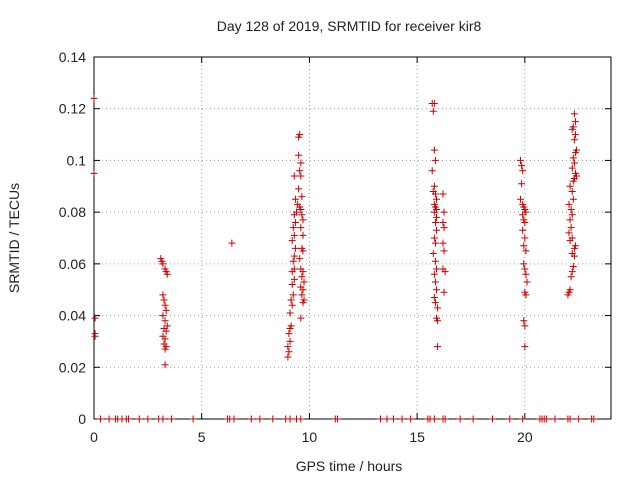 The image size is (640, 480). I want to click on x-tick-label: 15, so click(417, 437).